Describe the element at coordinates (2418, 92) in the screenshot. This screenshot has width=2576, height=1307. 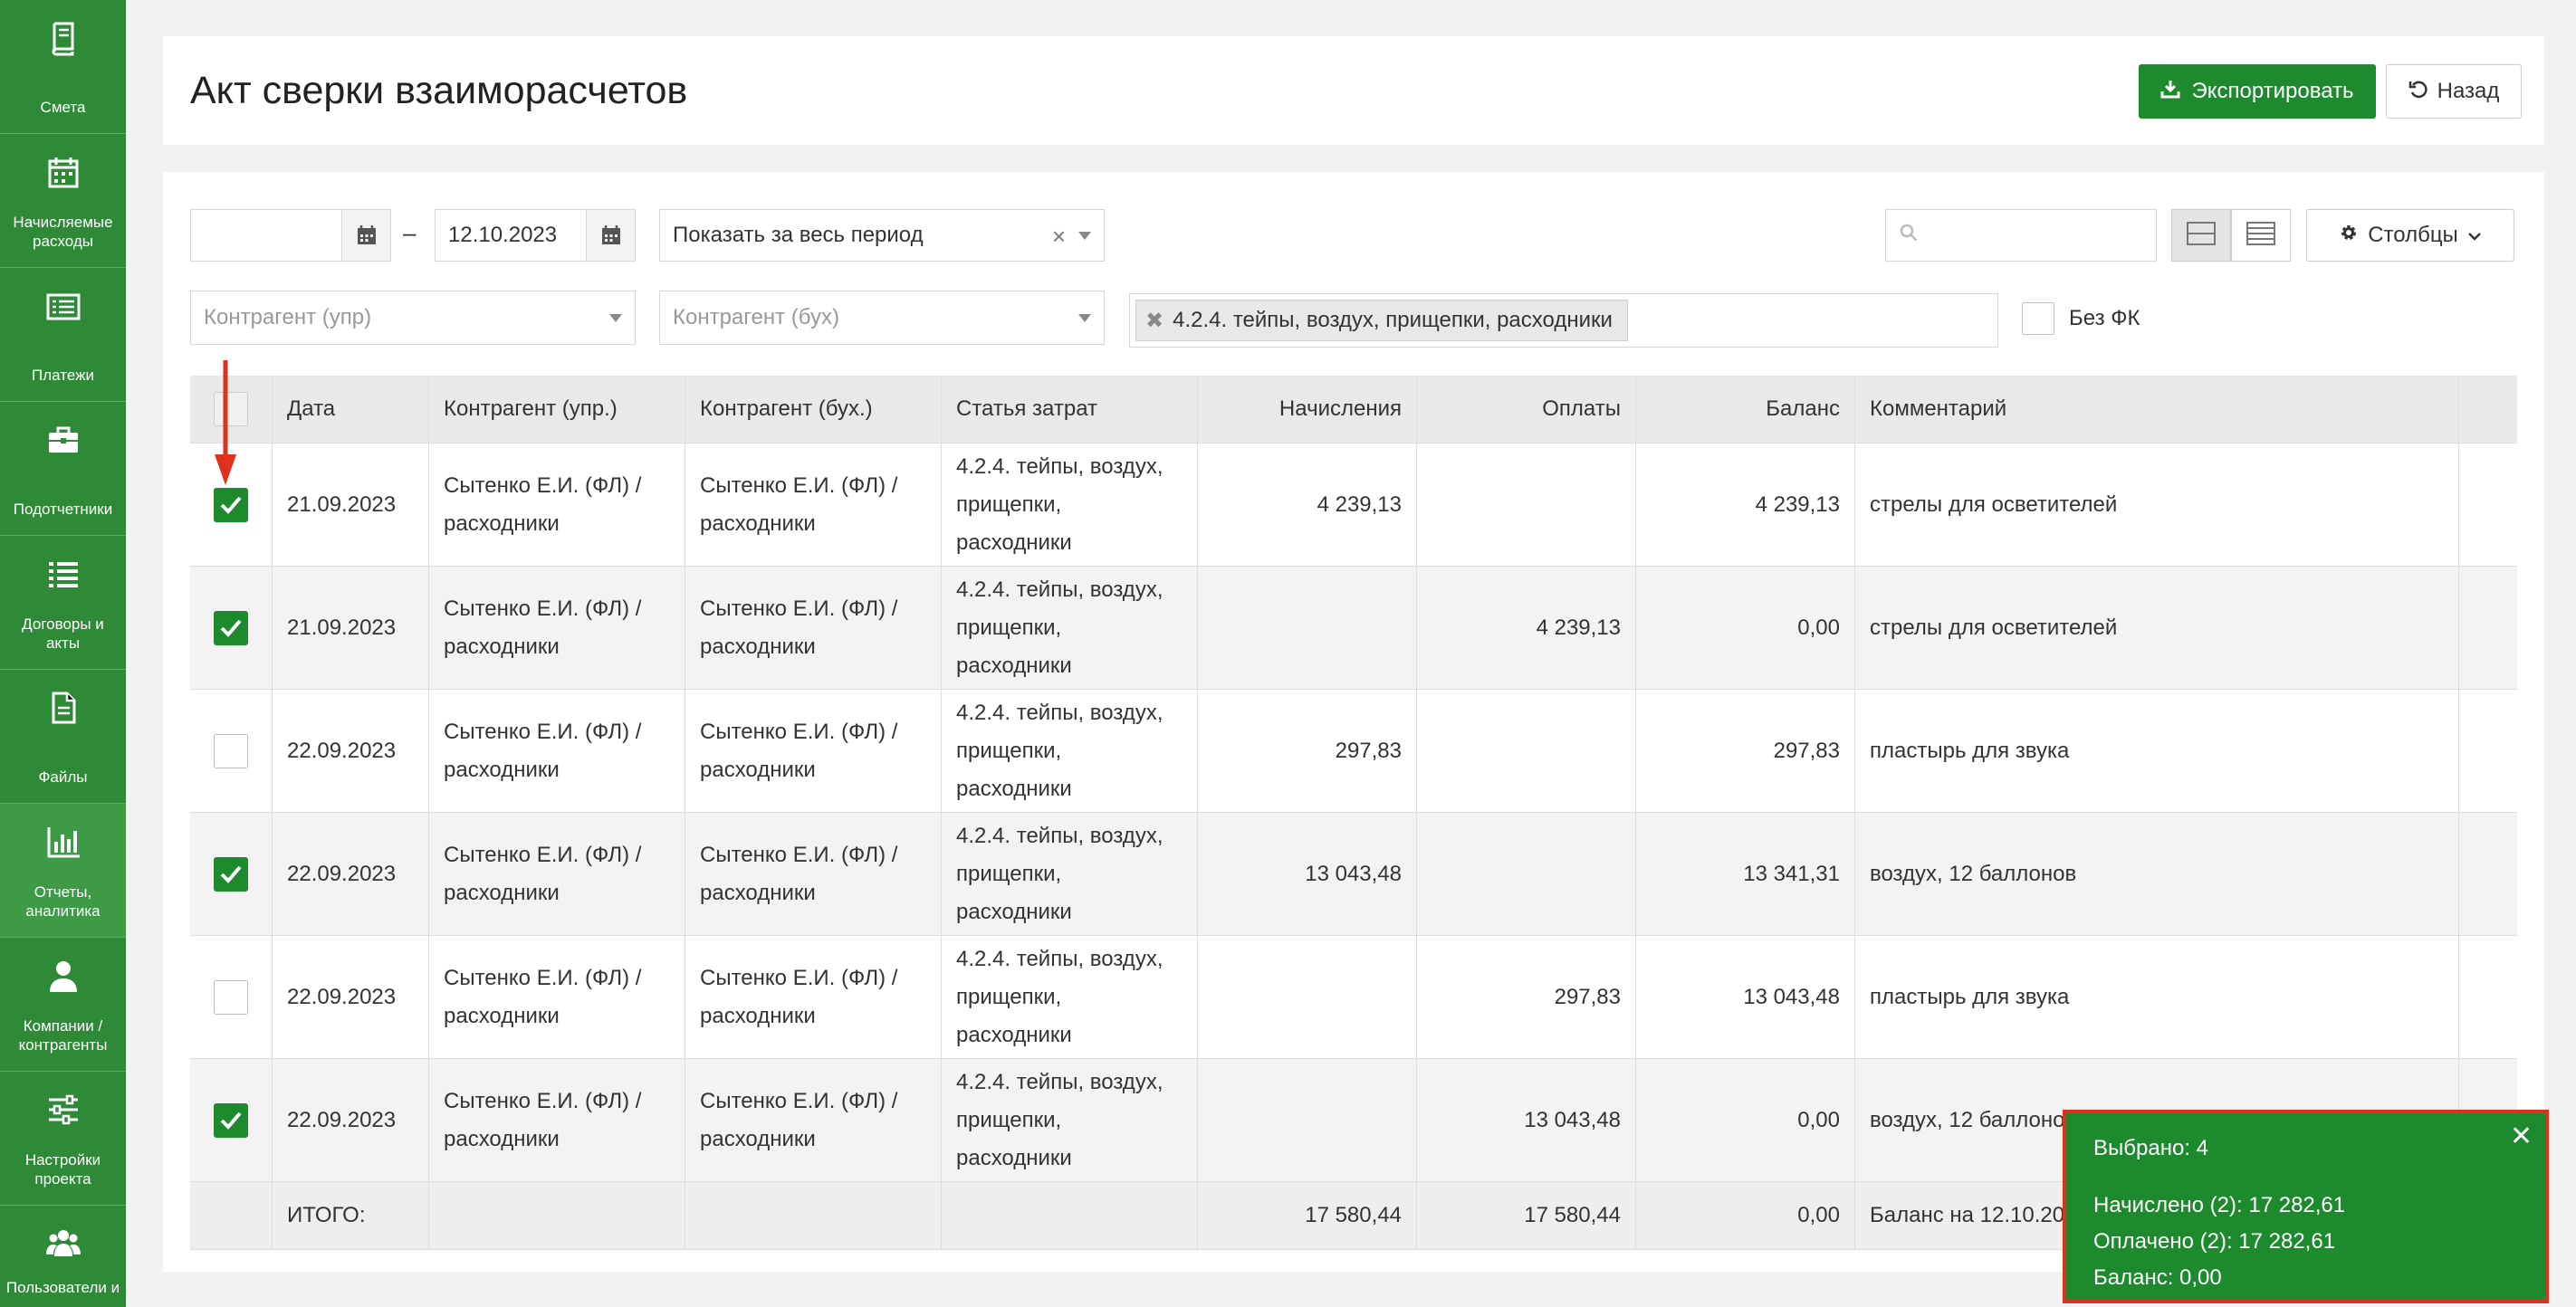
I see `undo-icon` at that location.